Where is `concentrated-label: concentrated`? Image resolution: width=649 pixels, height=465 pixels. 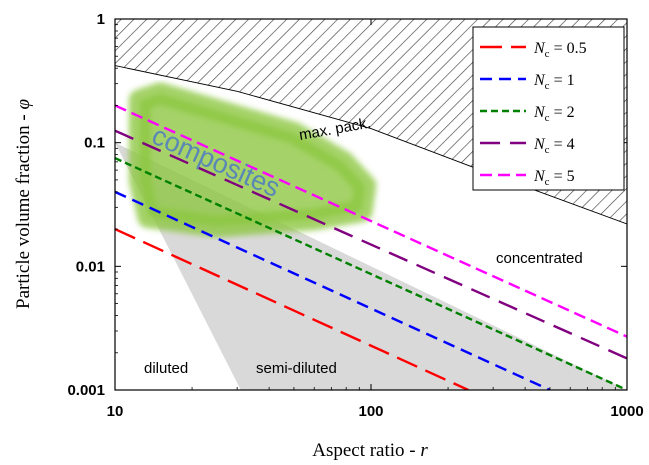
concentrated-label: concentrated is located at coordinates (539, 258).